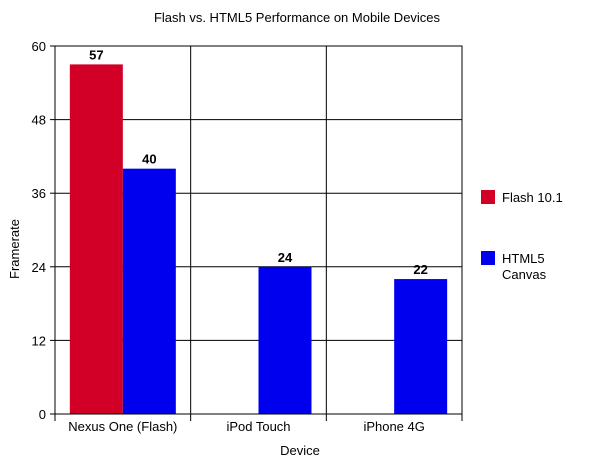 Image resolution: width=600 pixels, height=463 pixels. Describe the element at coordinates (532, 197) in the screenshot. I see `legend-label: Flash 10.1` at that location.